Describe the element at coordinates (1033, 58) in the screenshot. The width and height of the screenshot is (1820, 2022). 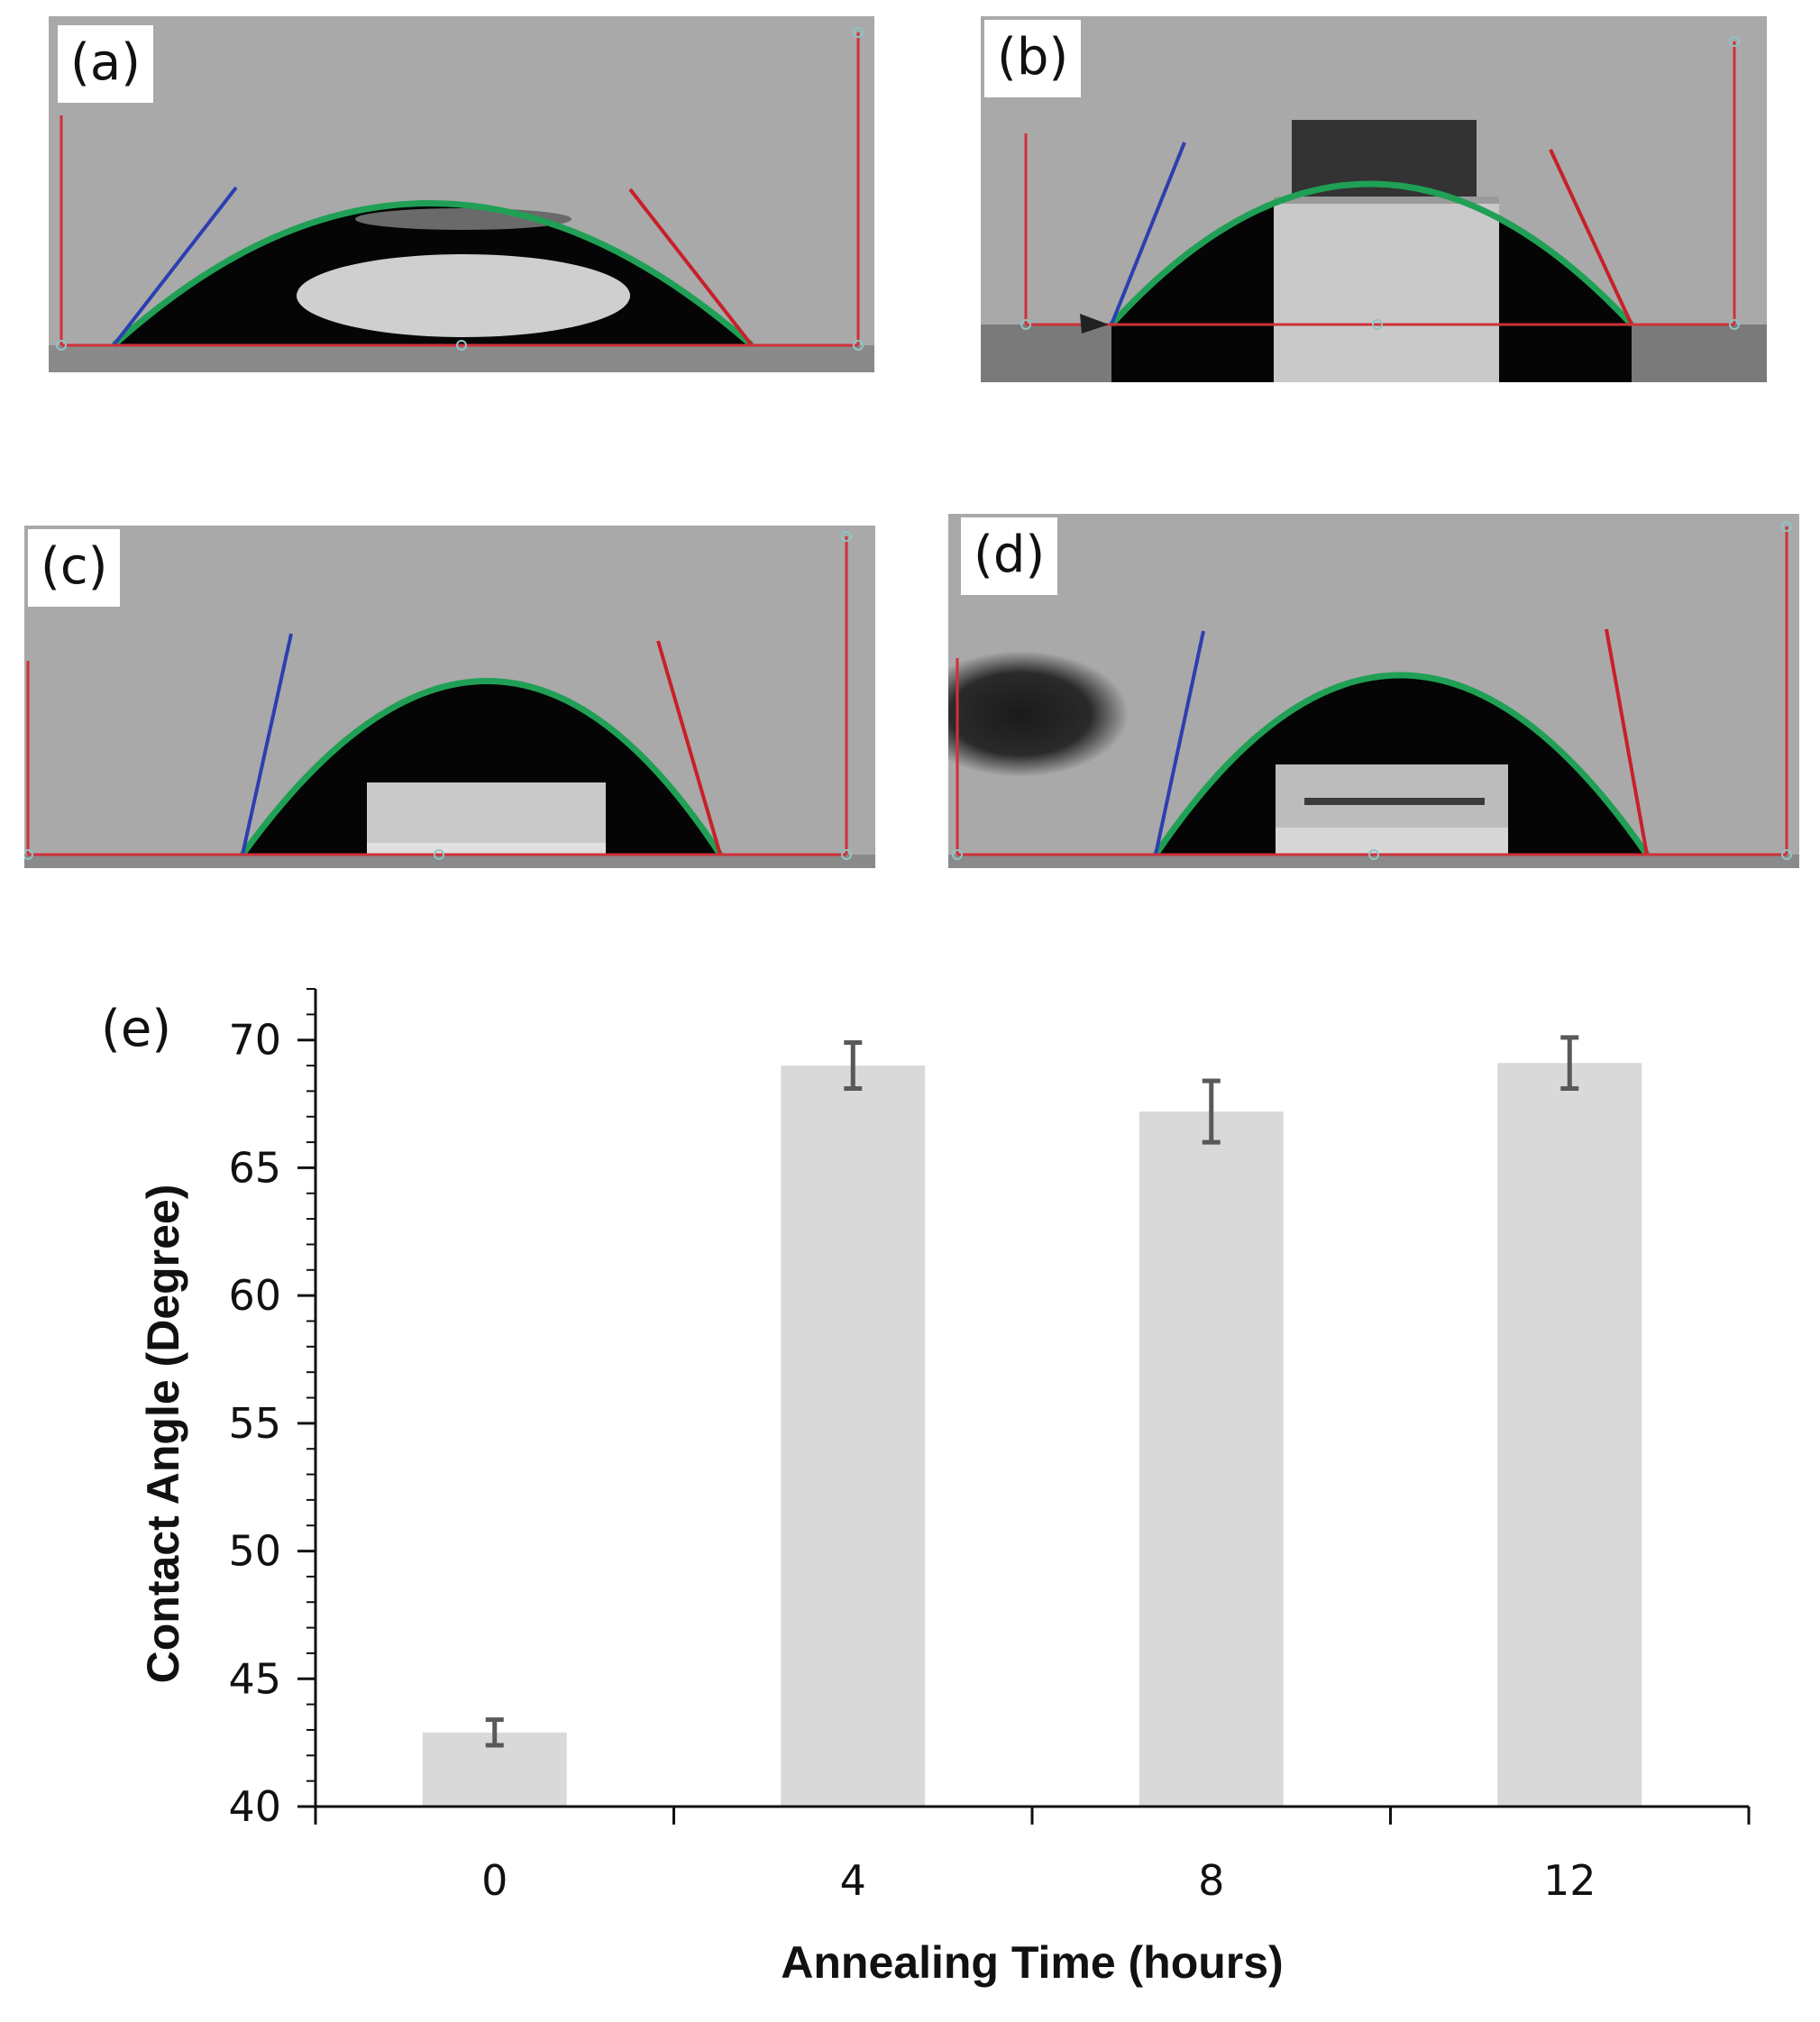
I see `panel-label-b: (b)` at that location.